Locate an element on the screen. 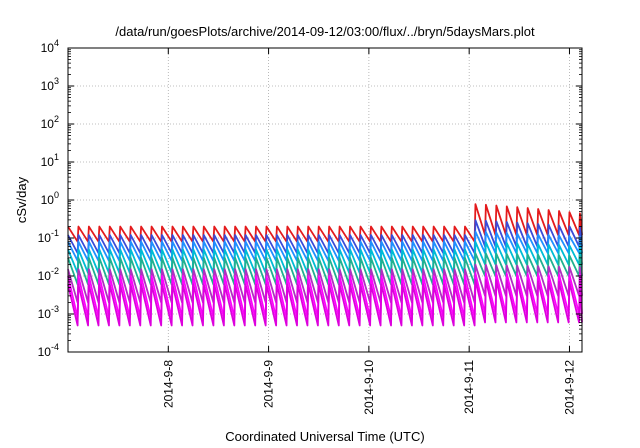 The image size is (640, 448). x-tick-label: 2014-9-9 is located at coordinates (269, 384).